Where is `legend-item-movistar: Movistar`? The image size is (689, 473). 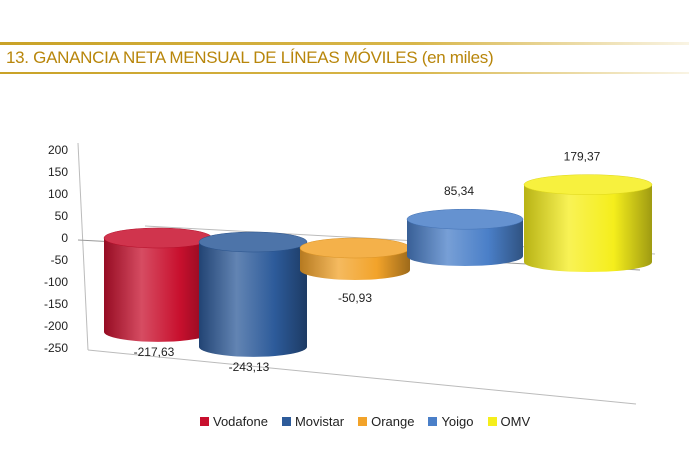 legend-item-movistar: Movistar is located at coordinates (313, 421).